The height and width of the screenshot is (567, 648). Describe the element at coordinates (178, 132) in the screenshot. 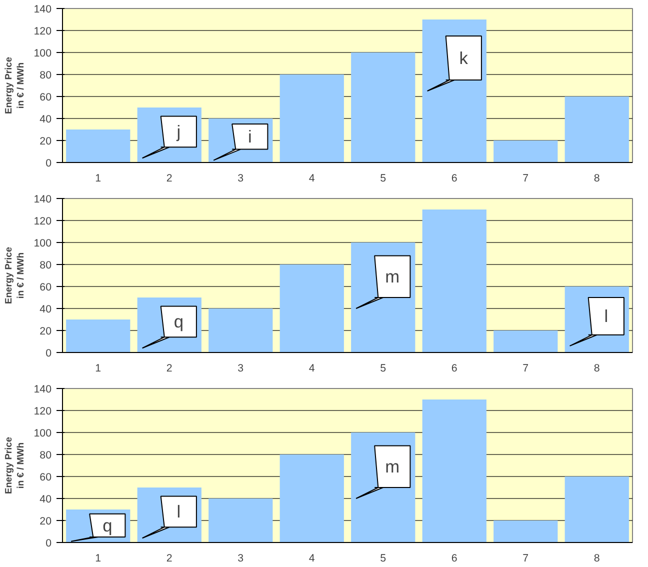

I see `annotation: j` at that location.